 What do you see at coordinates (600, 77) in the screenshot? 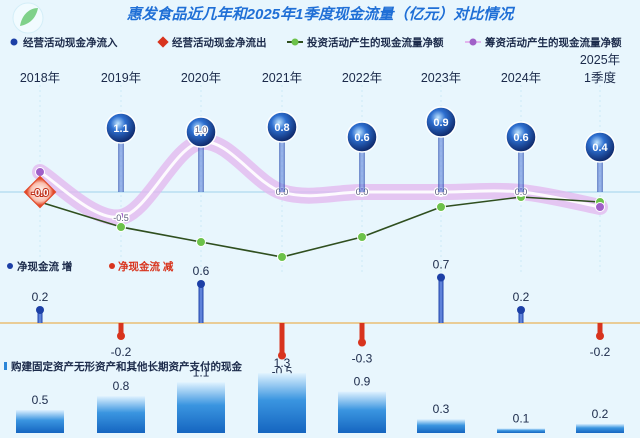
I see `period-label-line: 1季度` at bounding box center [600, 77].